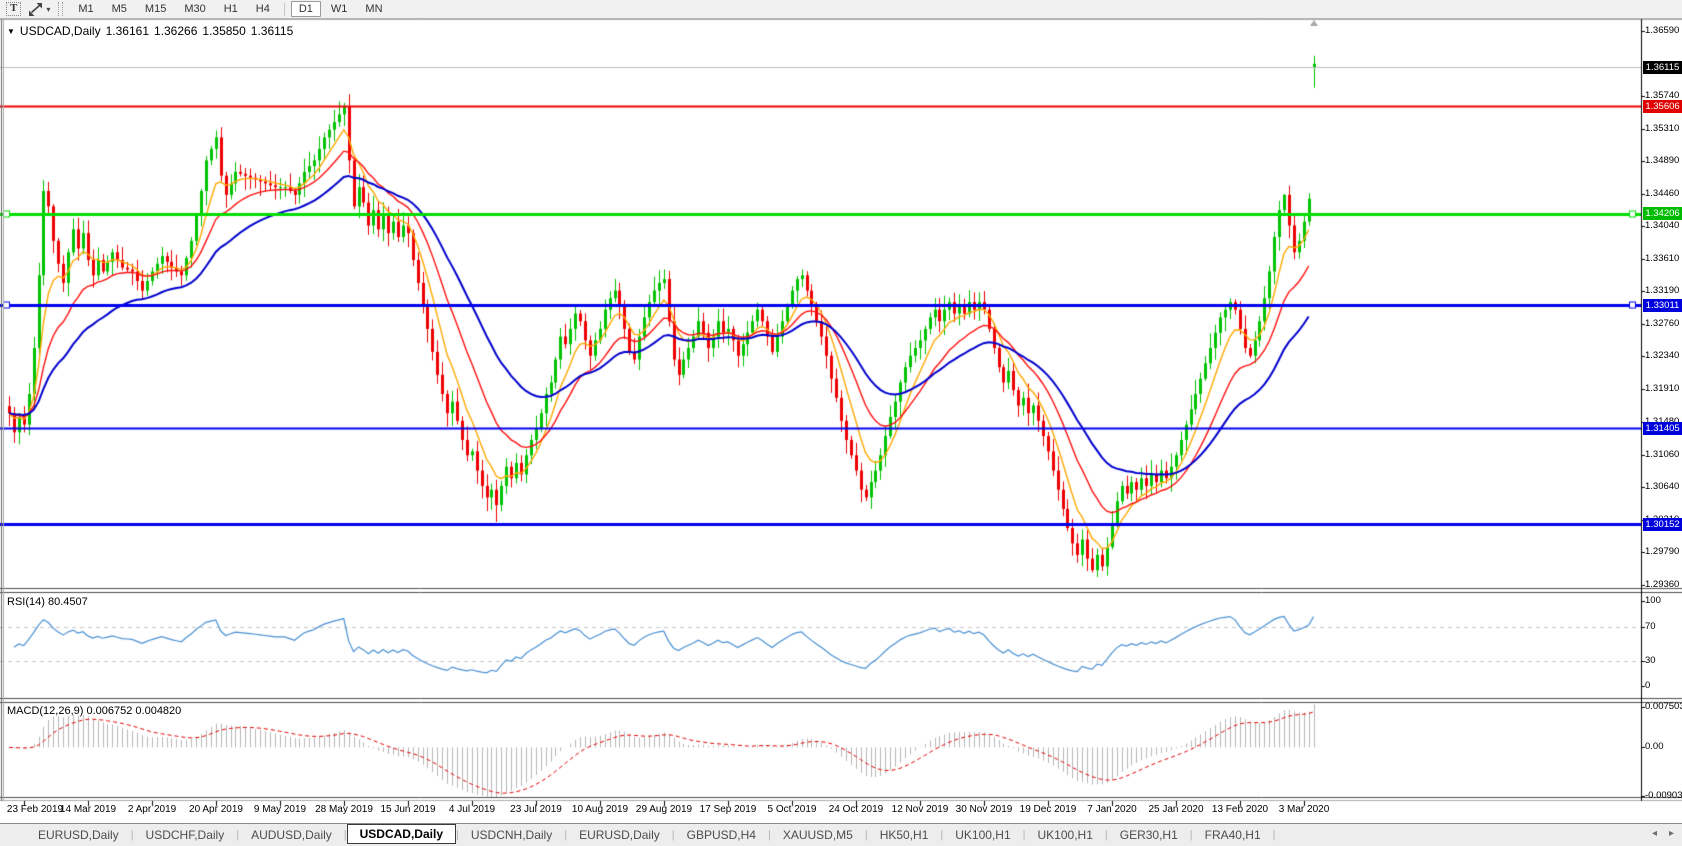 The height and width of the screenshot is (846, 1682). Describe the element at coordinates (291, 835) in the screenshot. I see `symbol-tab-audusd-daily: AUDUSD,Daily` at that location.